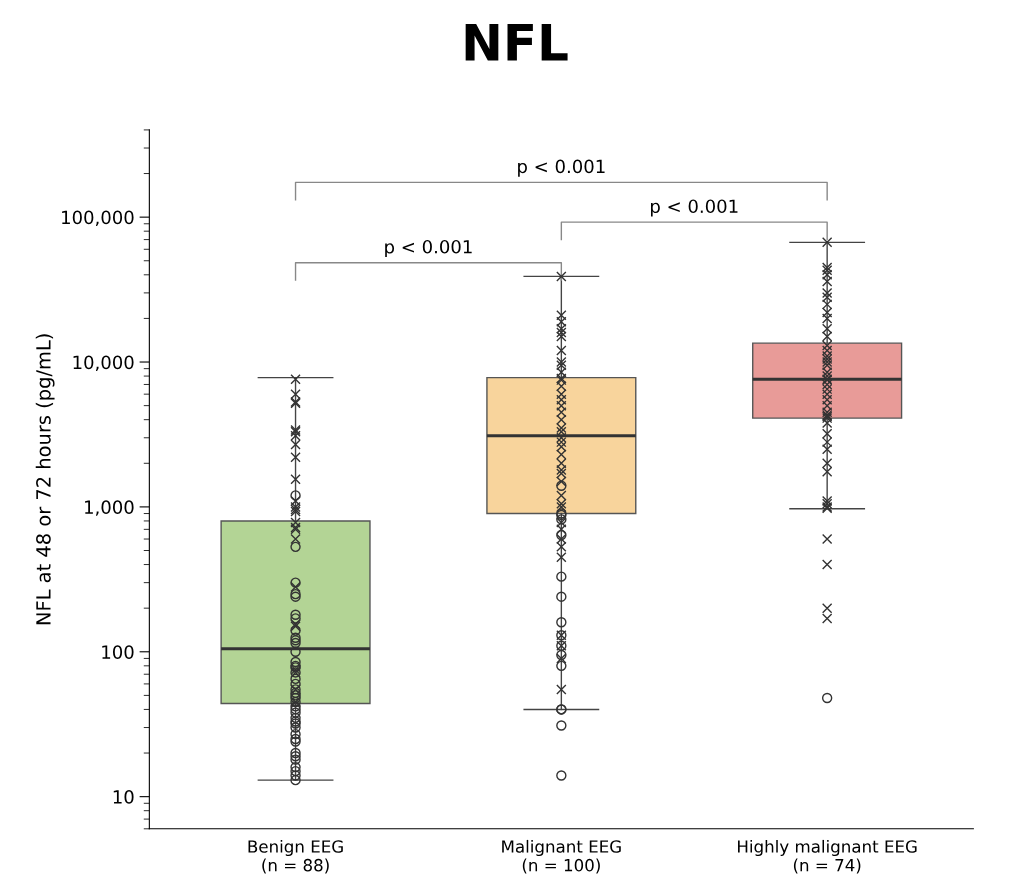 This screenshot has height=896, width=1030. Describe the element at coordinates (123, 797) in the screenshot. I see `y-tick-label: 10` at that location.